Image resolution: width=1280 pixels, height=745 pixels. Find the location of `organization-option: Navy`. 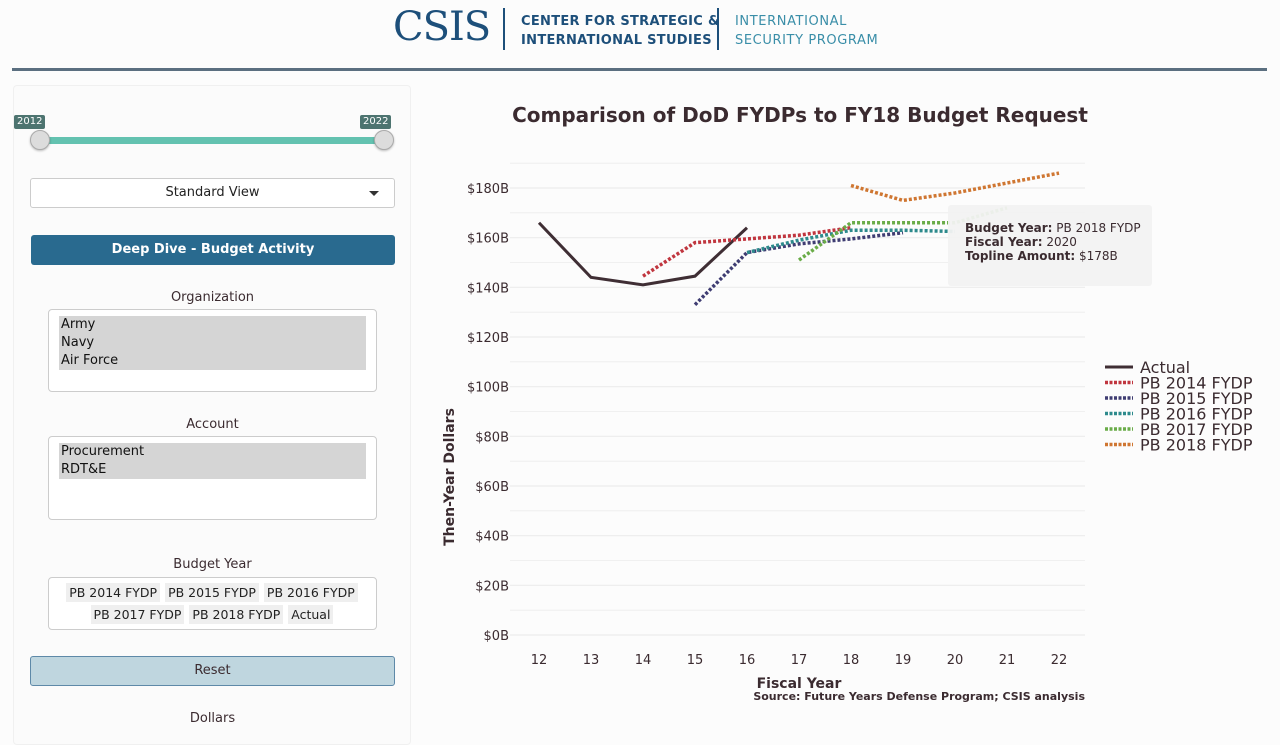

organization-option: Navy is located at coordinates (212, 343).